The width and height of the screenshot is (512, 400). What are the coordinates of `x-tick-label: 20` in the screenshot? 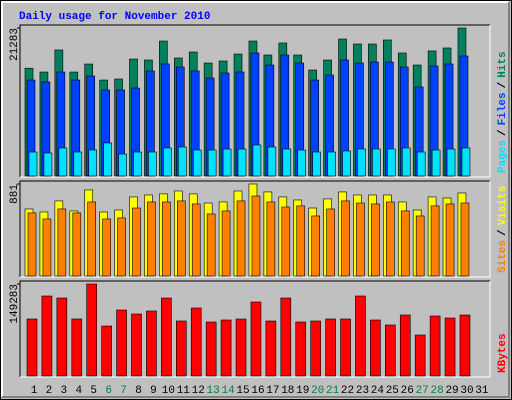 It's located at (317, 391).